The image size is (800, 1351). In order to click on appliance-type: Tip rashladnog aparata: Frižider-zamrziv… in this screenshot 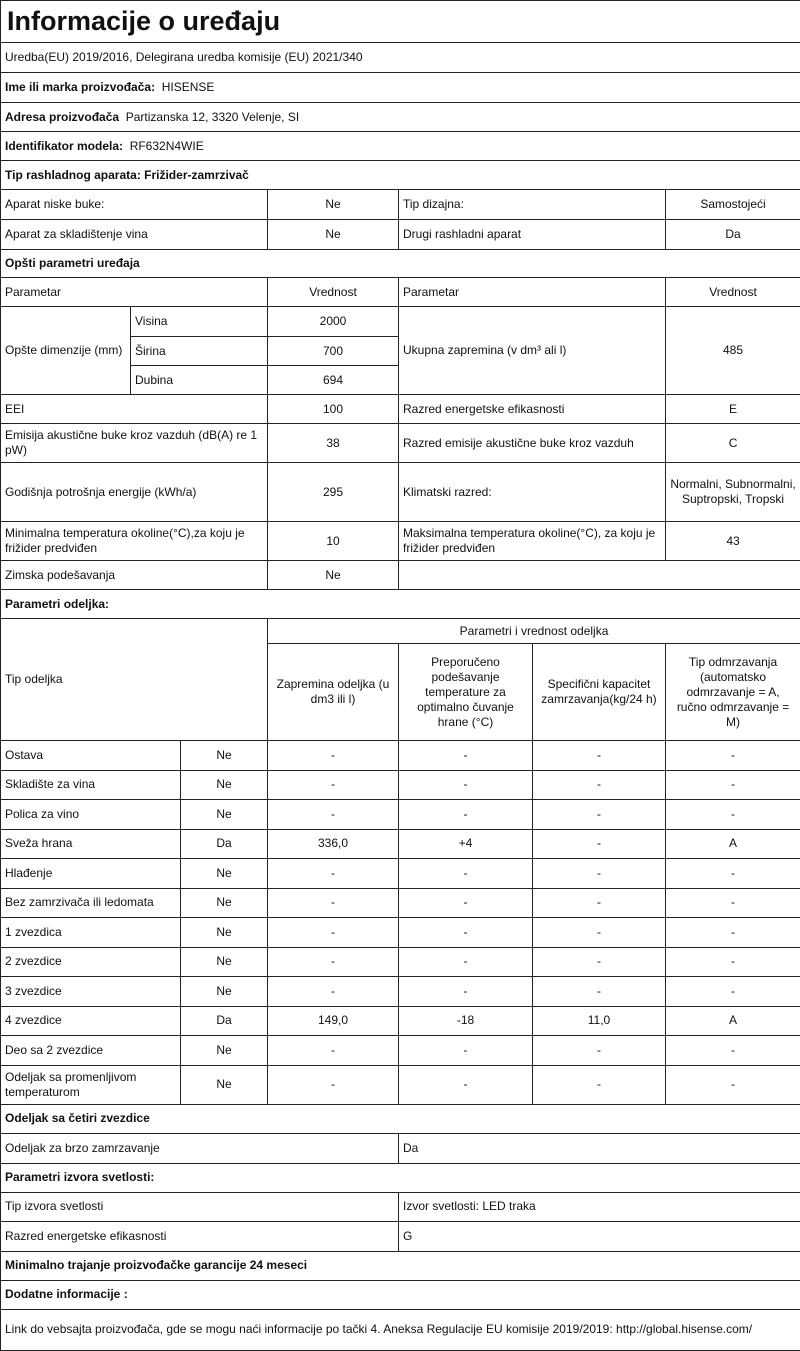, I will do `click(400, 175)`.